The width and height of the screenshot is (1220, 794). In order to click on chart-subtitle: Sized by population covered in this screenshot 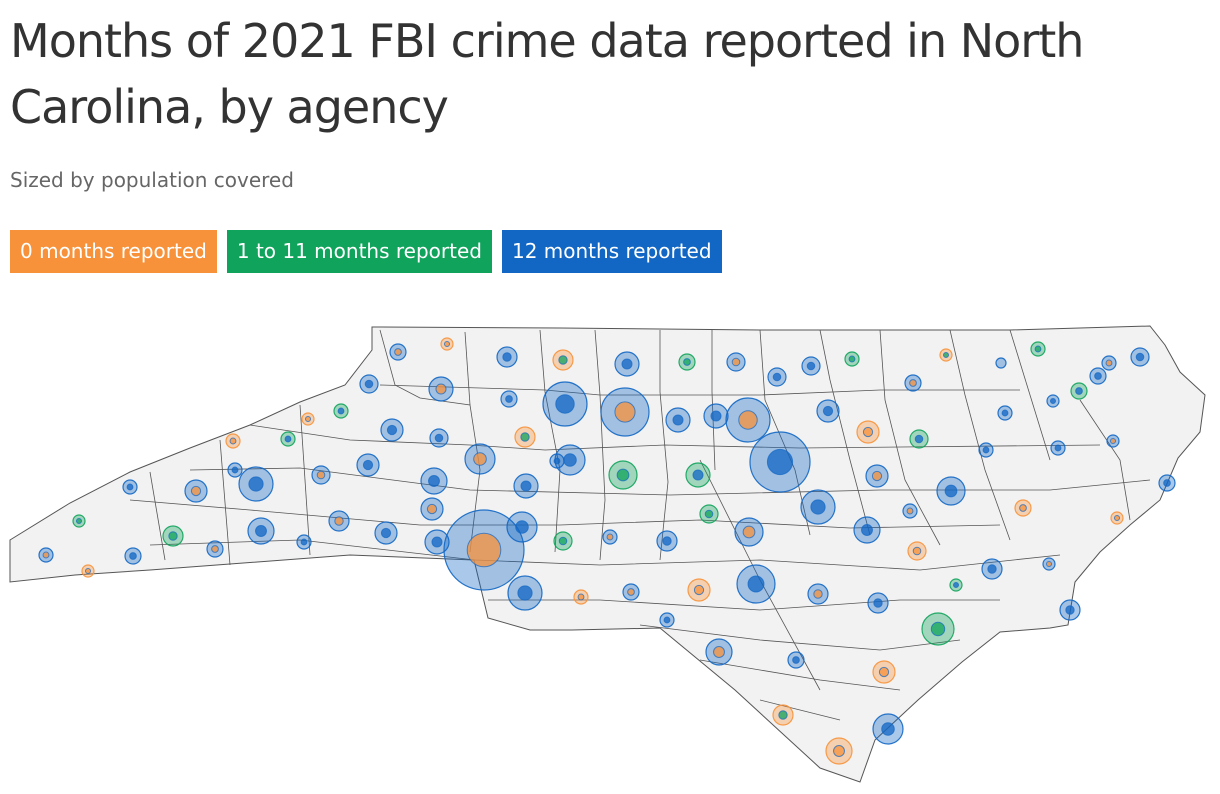, I will do `click(152, 180)`.